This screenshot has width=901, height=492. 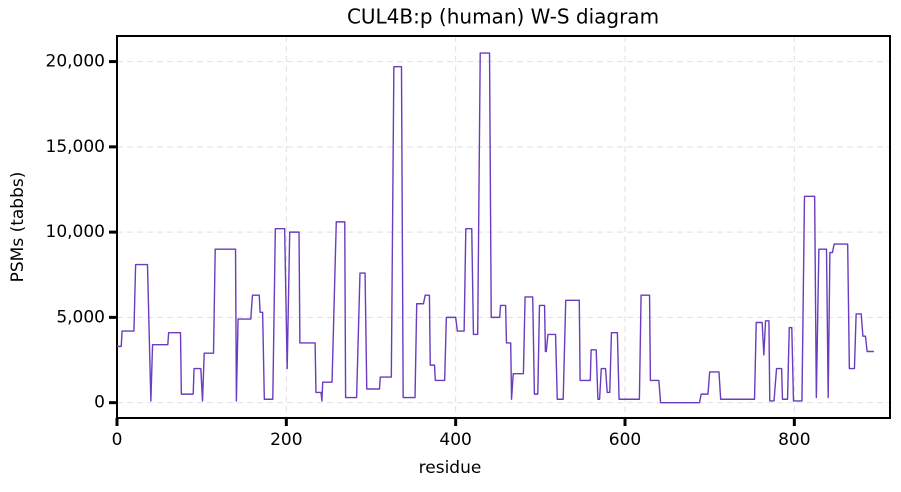 I want to click on y-tick-label: 0, so click(x=99, y=403).